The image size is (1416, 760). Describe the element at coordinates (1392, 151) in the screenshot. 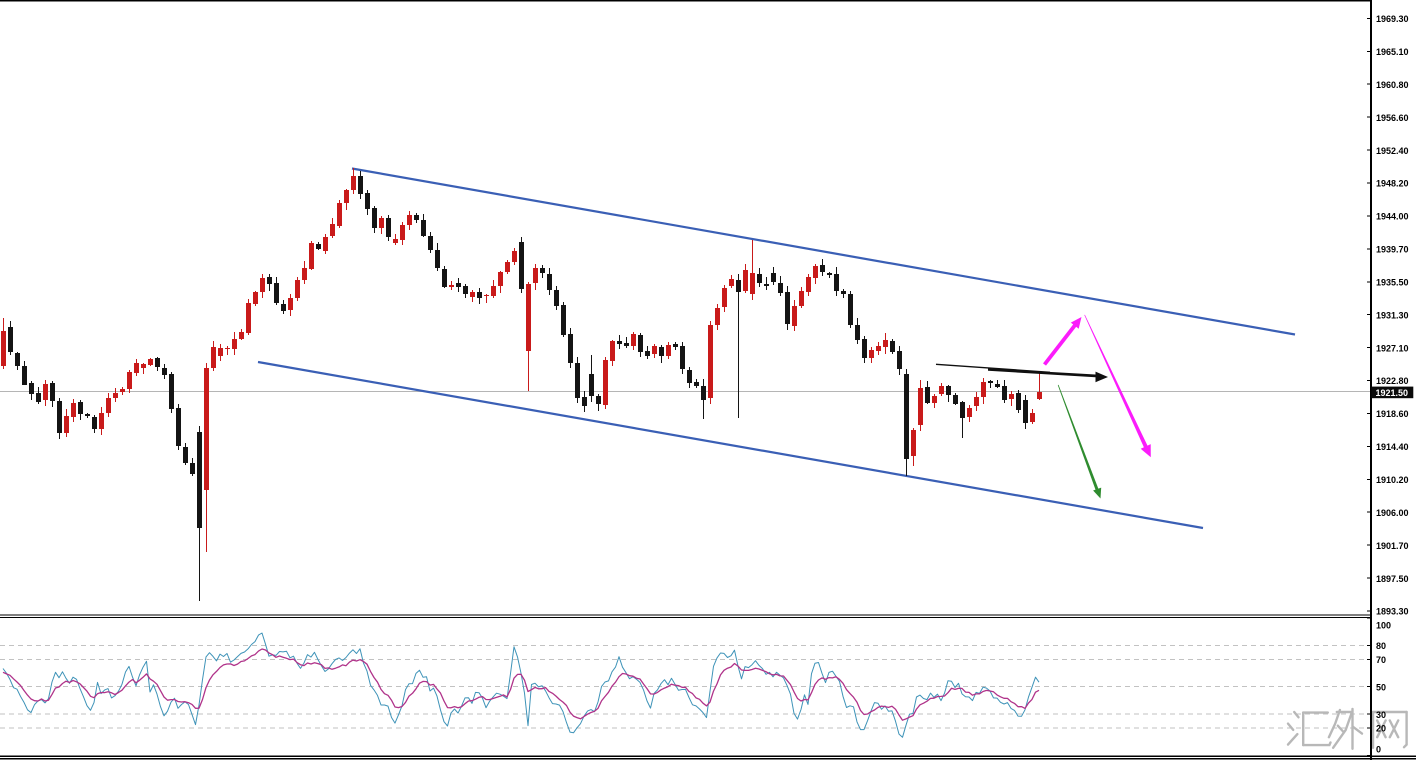

I see `svg-text: 1952.40` at that location.